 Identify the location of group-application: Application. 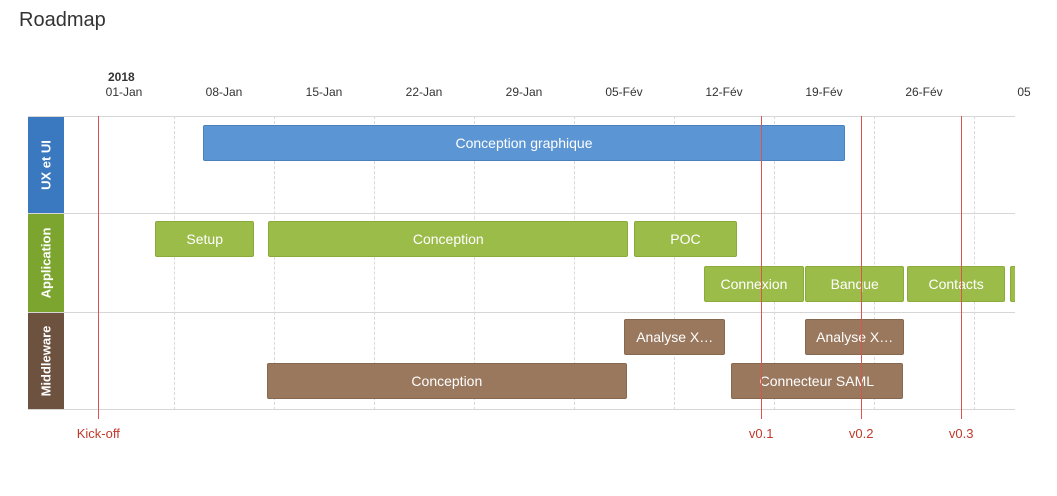
(46, 262).